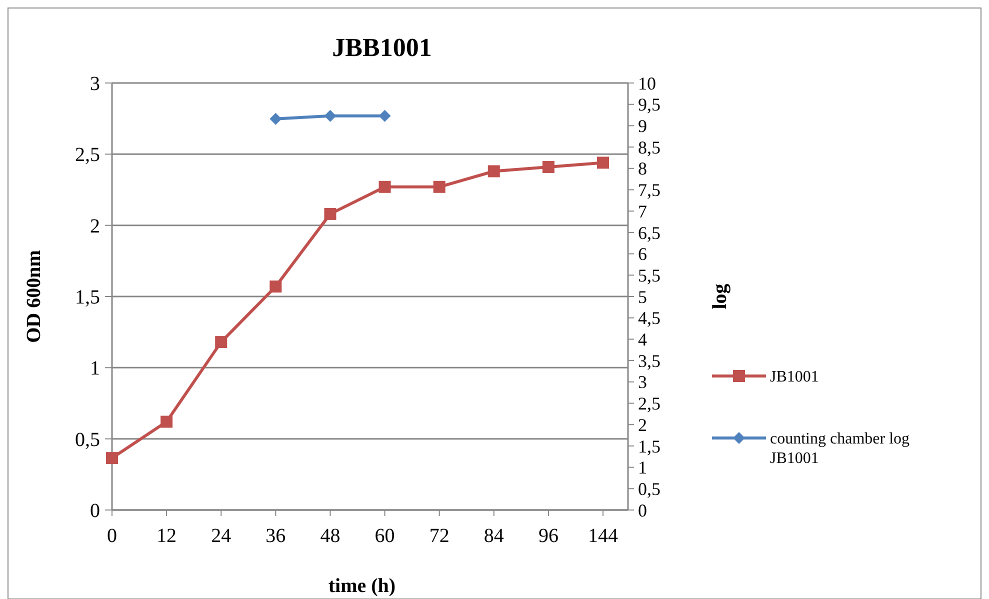  Describe the element at coordinates (382, 47) in the screenshot. I see `chart-title: JBB1001` at that location.